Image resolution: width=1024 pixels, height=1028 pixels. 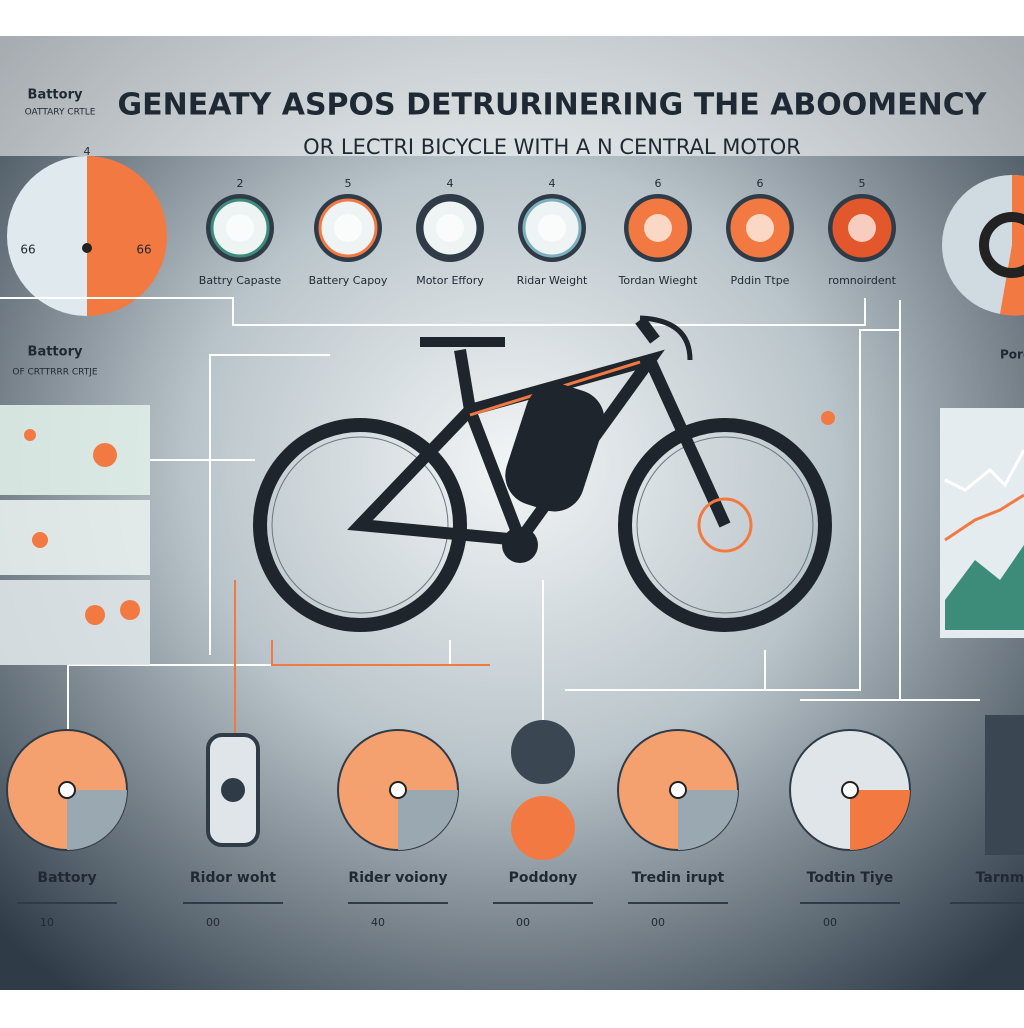 I want to click on factor-label: Motor Effory, so click(x=450, y=280).